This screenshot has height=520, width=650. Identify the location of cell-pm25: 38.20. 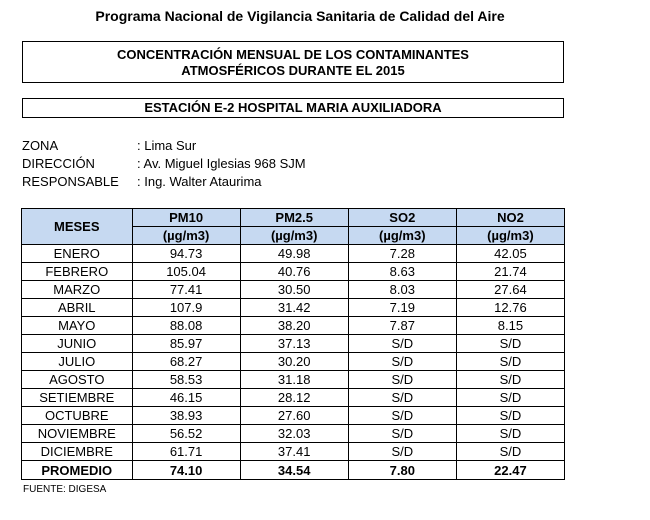
(294, 325).